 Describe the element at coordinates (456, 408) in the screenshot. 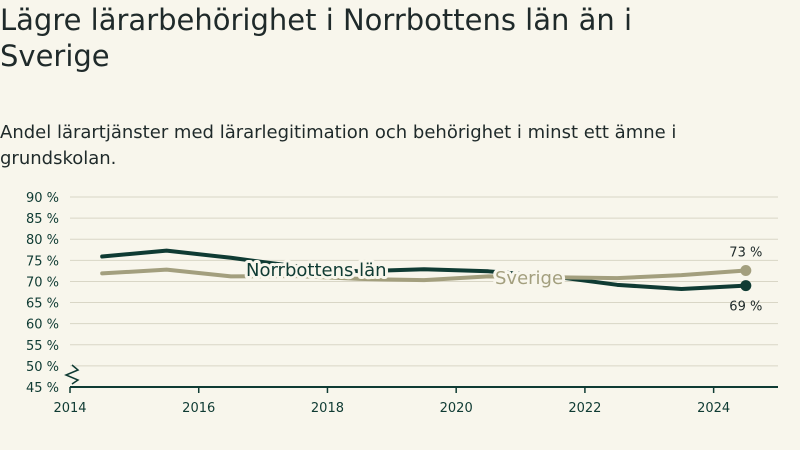

I see `x-tick-label: 2020` at that location.